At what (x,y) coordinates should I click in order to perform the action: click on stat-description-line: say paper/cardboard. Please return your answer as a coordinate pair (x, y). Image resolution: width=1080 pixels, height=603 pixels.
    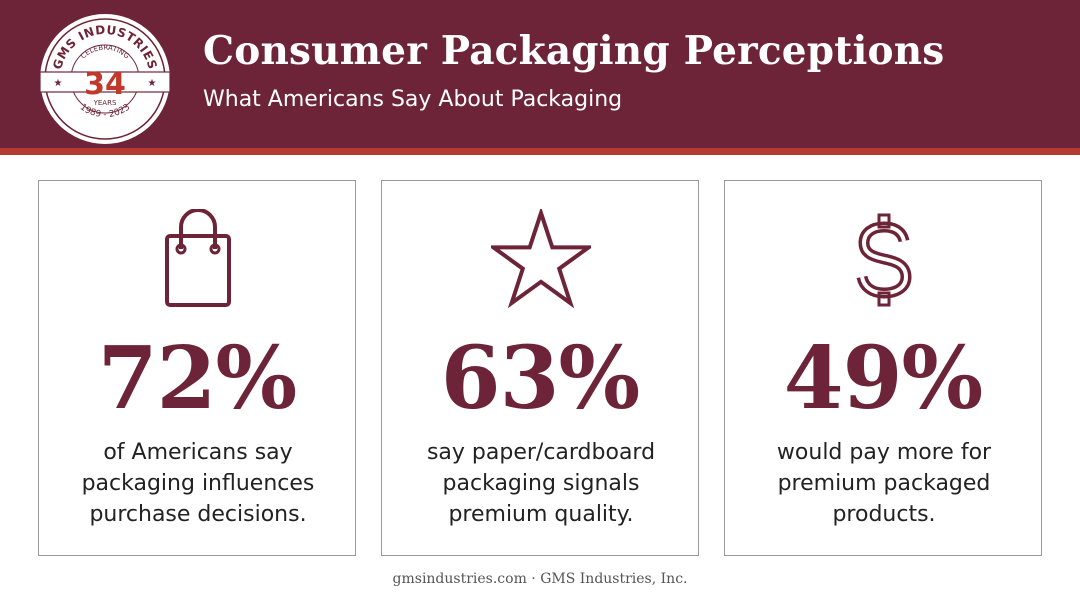
    Looking at the image, I should click on (541, 452).